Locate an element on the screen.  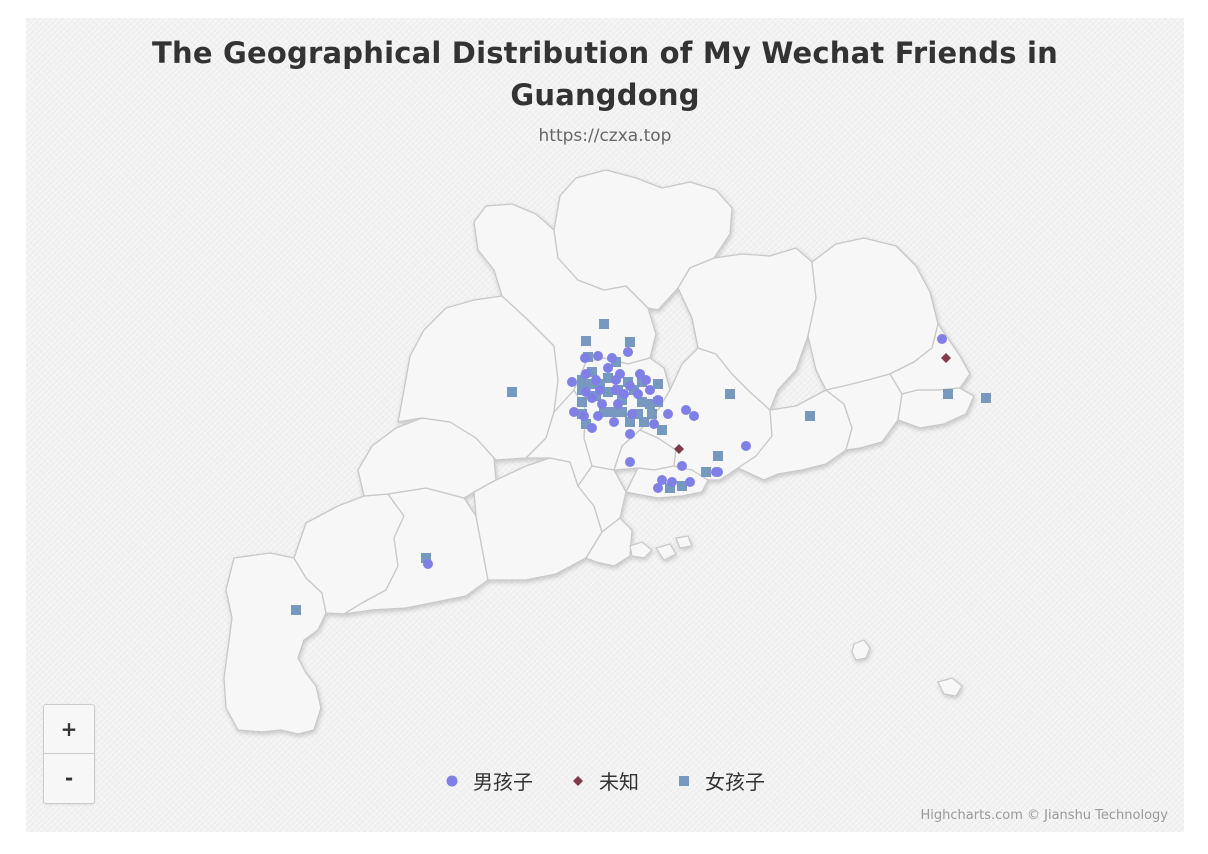
subtitle: https://czxa.top is located at coordinates (605, 136).